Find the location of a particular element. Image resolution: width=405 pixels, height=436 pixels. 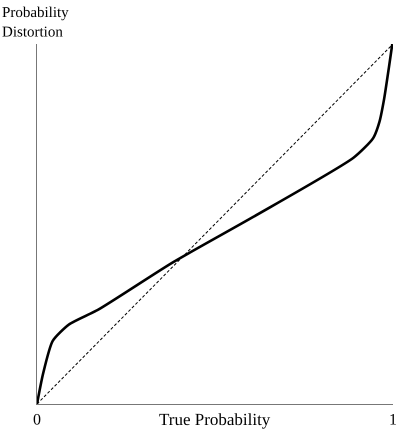

x-tick-label: 1 is located at coordinates (393, 419).